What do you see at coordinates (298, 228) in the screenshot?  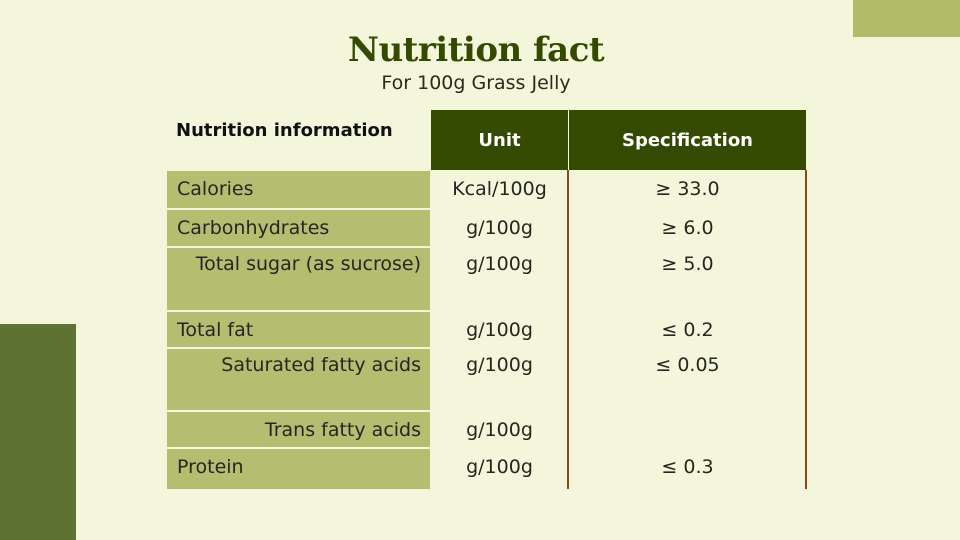 I see `row-name-carbonhydrates: Carbonhydrates` at bounding box center [298, 228].